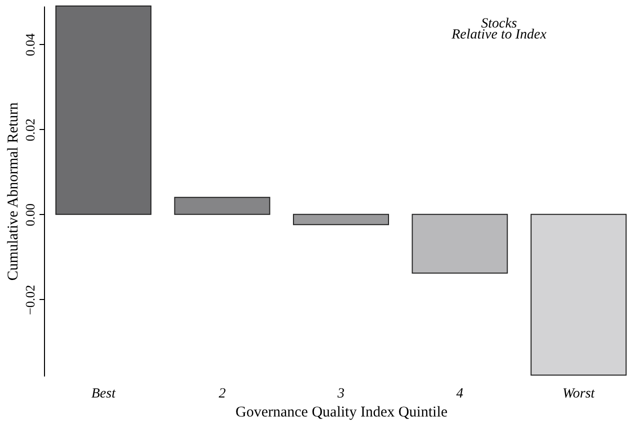  I want to click on x-tick-label: 3, so click(340, 394).